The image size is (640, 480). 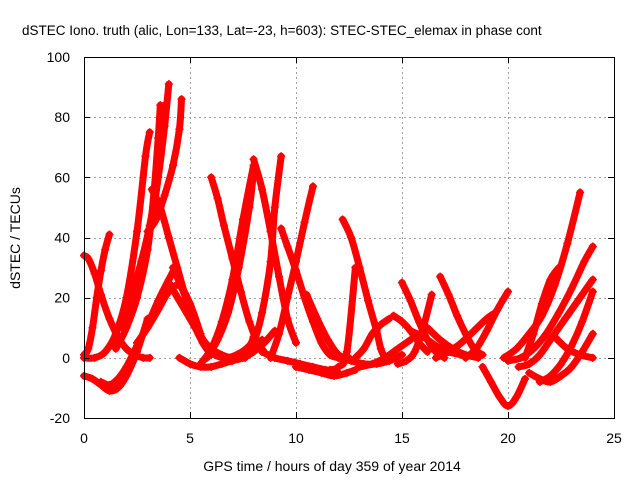 What do you see at coordinates (62, 117) in the screenshot?
I see `y-tick-label: 80` at bounding box center [62, 117].